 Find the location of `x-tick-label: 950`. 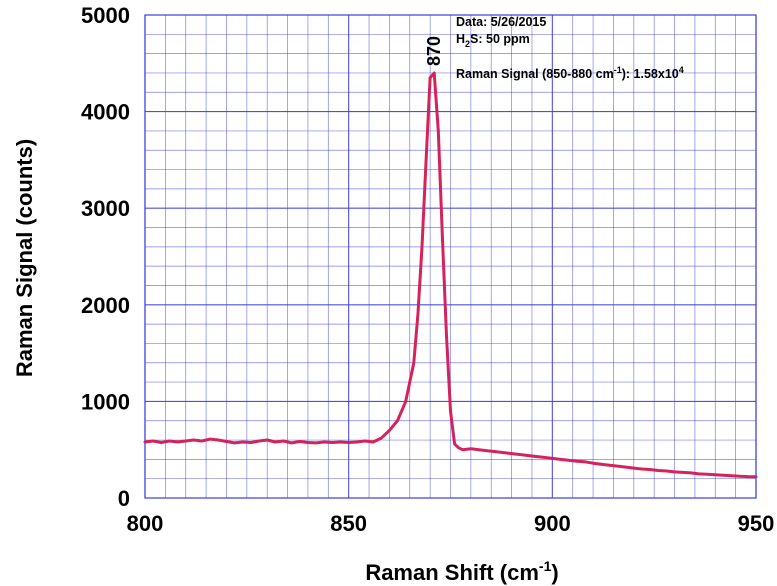

x-tick-label: 950 is located at coordinates (756, 523).